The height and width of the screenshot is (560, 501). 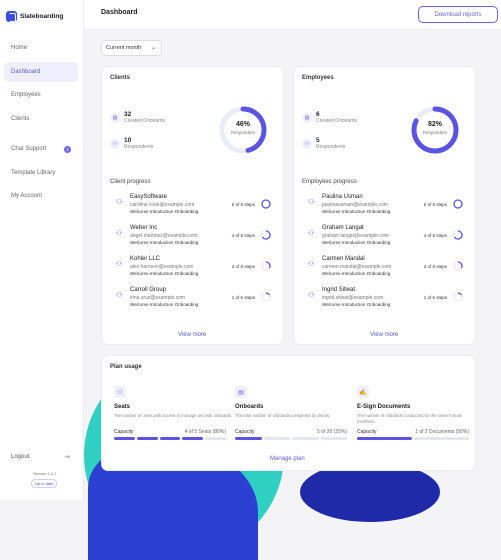 What do you see at coordinates (291, 432) in the screenshot?
I see `capacity-row: Capacity 5 of 20 (25%)` at bounding box center [291, 432].